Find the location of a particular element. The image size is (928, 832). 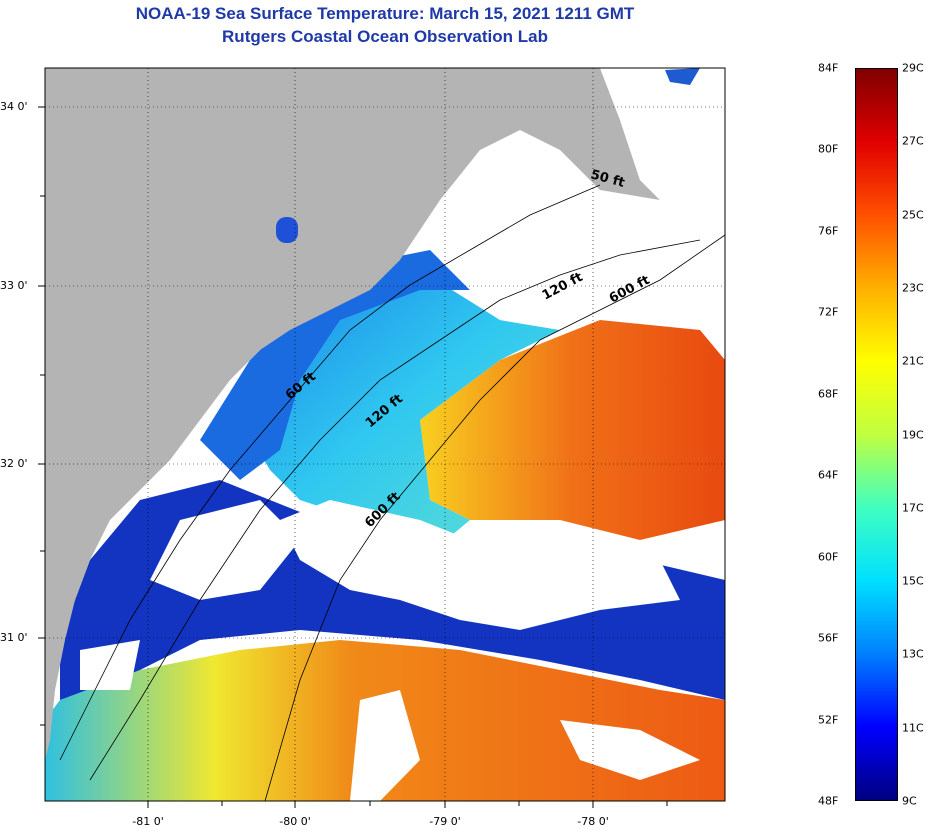

colorbar-f-label: 76F is located at coordinates (828, 231).